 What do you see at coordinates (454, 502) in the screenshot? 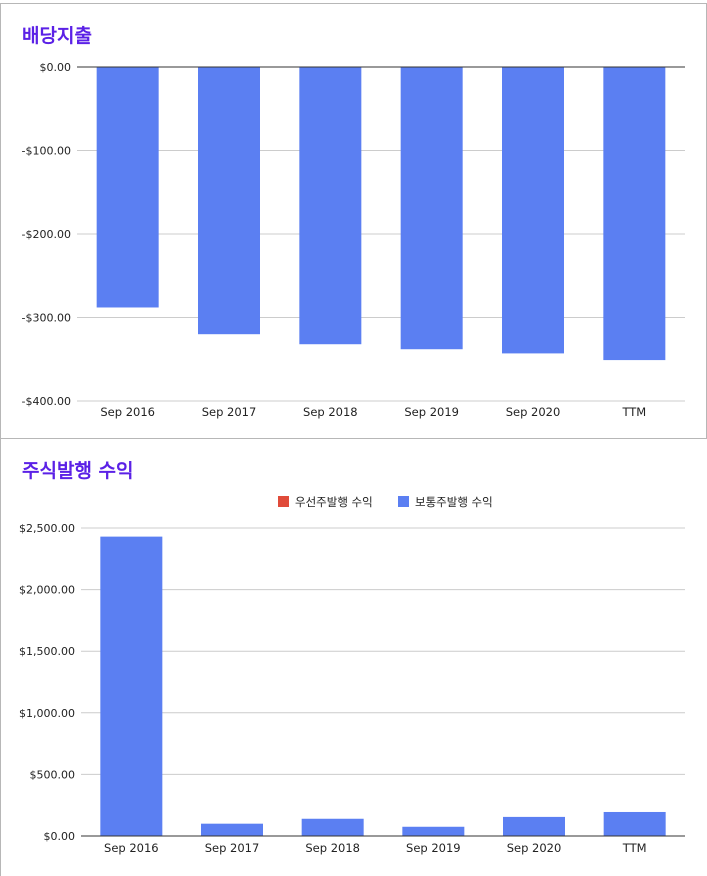
I see `legend-label: 보통주발행 수익` at bounding box center [454, 502].